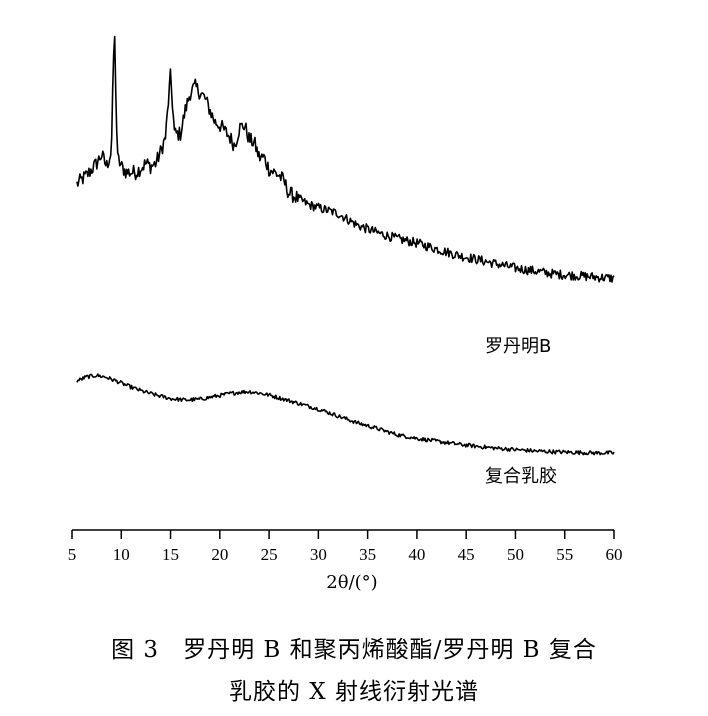 This screenshot has height=716, width=708. Describe the element at coordinates (515, 554) in the screenshot. I see `x-tick-label-50: 50` at that location.